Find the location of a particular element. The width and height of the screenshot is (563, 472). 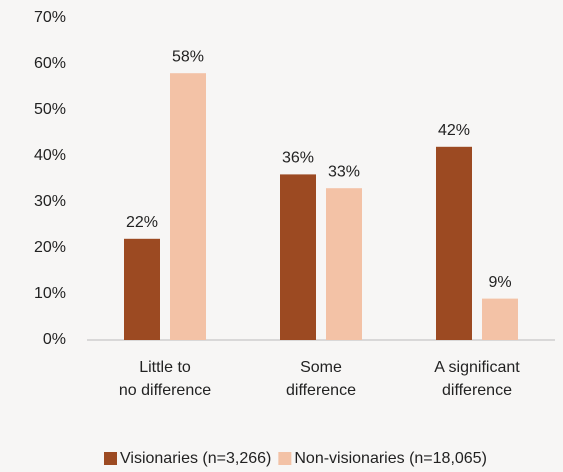

y-tick-label: 0% is located at coordinates (54, 339).